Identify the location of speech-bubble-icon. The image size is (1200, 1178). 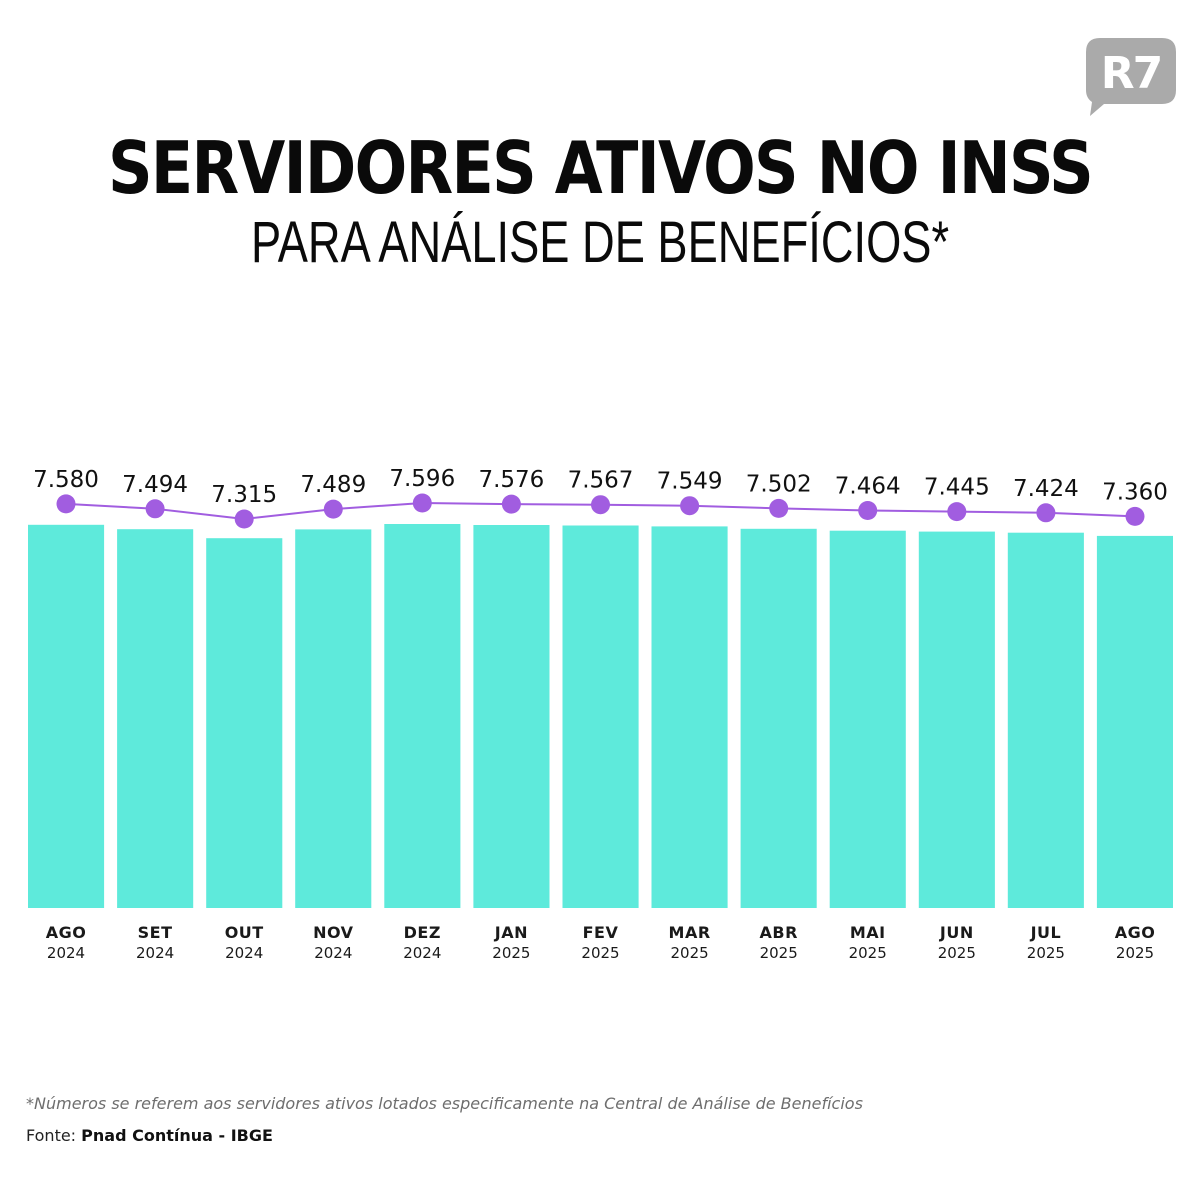
(1131, 77).